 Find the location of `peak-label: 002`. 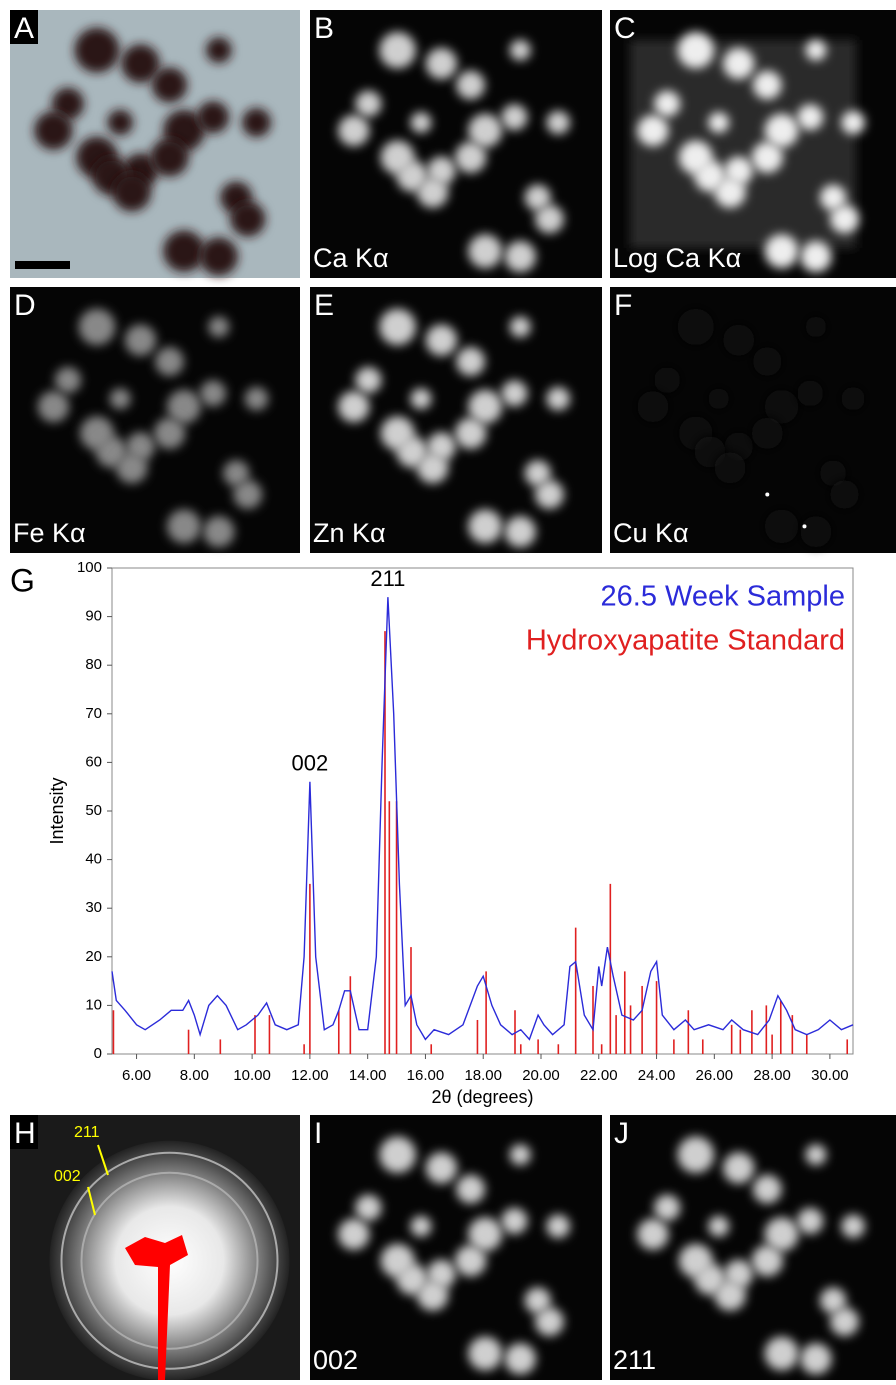

peak-label: 002 is located at coordinates (310, 763).